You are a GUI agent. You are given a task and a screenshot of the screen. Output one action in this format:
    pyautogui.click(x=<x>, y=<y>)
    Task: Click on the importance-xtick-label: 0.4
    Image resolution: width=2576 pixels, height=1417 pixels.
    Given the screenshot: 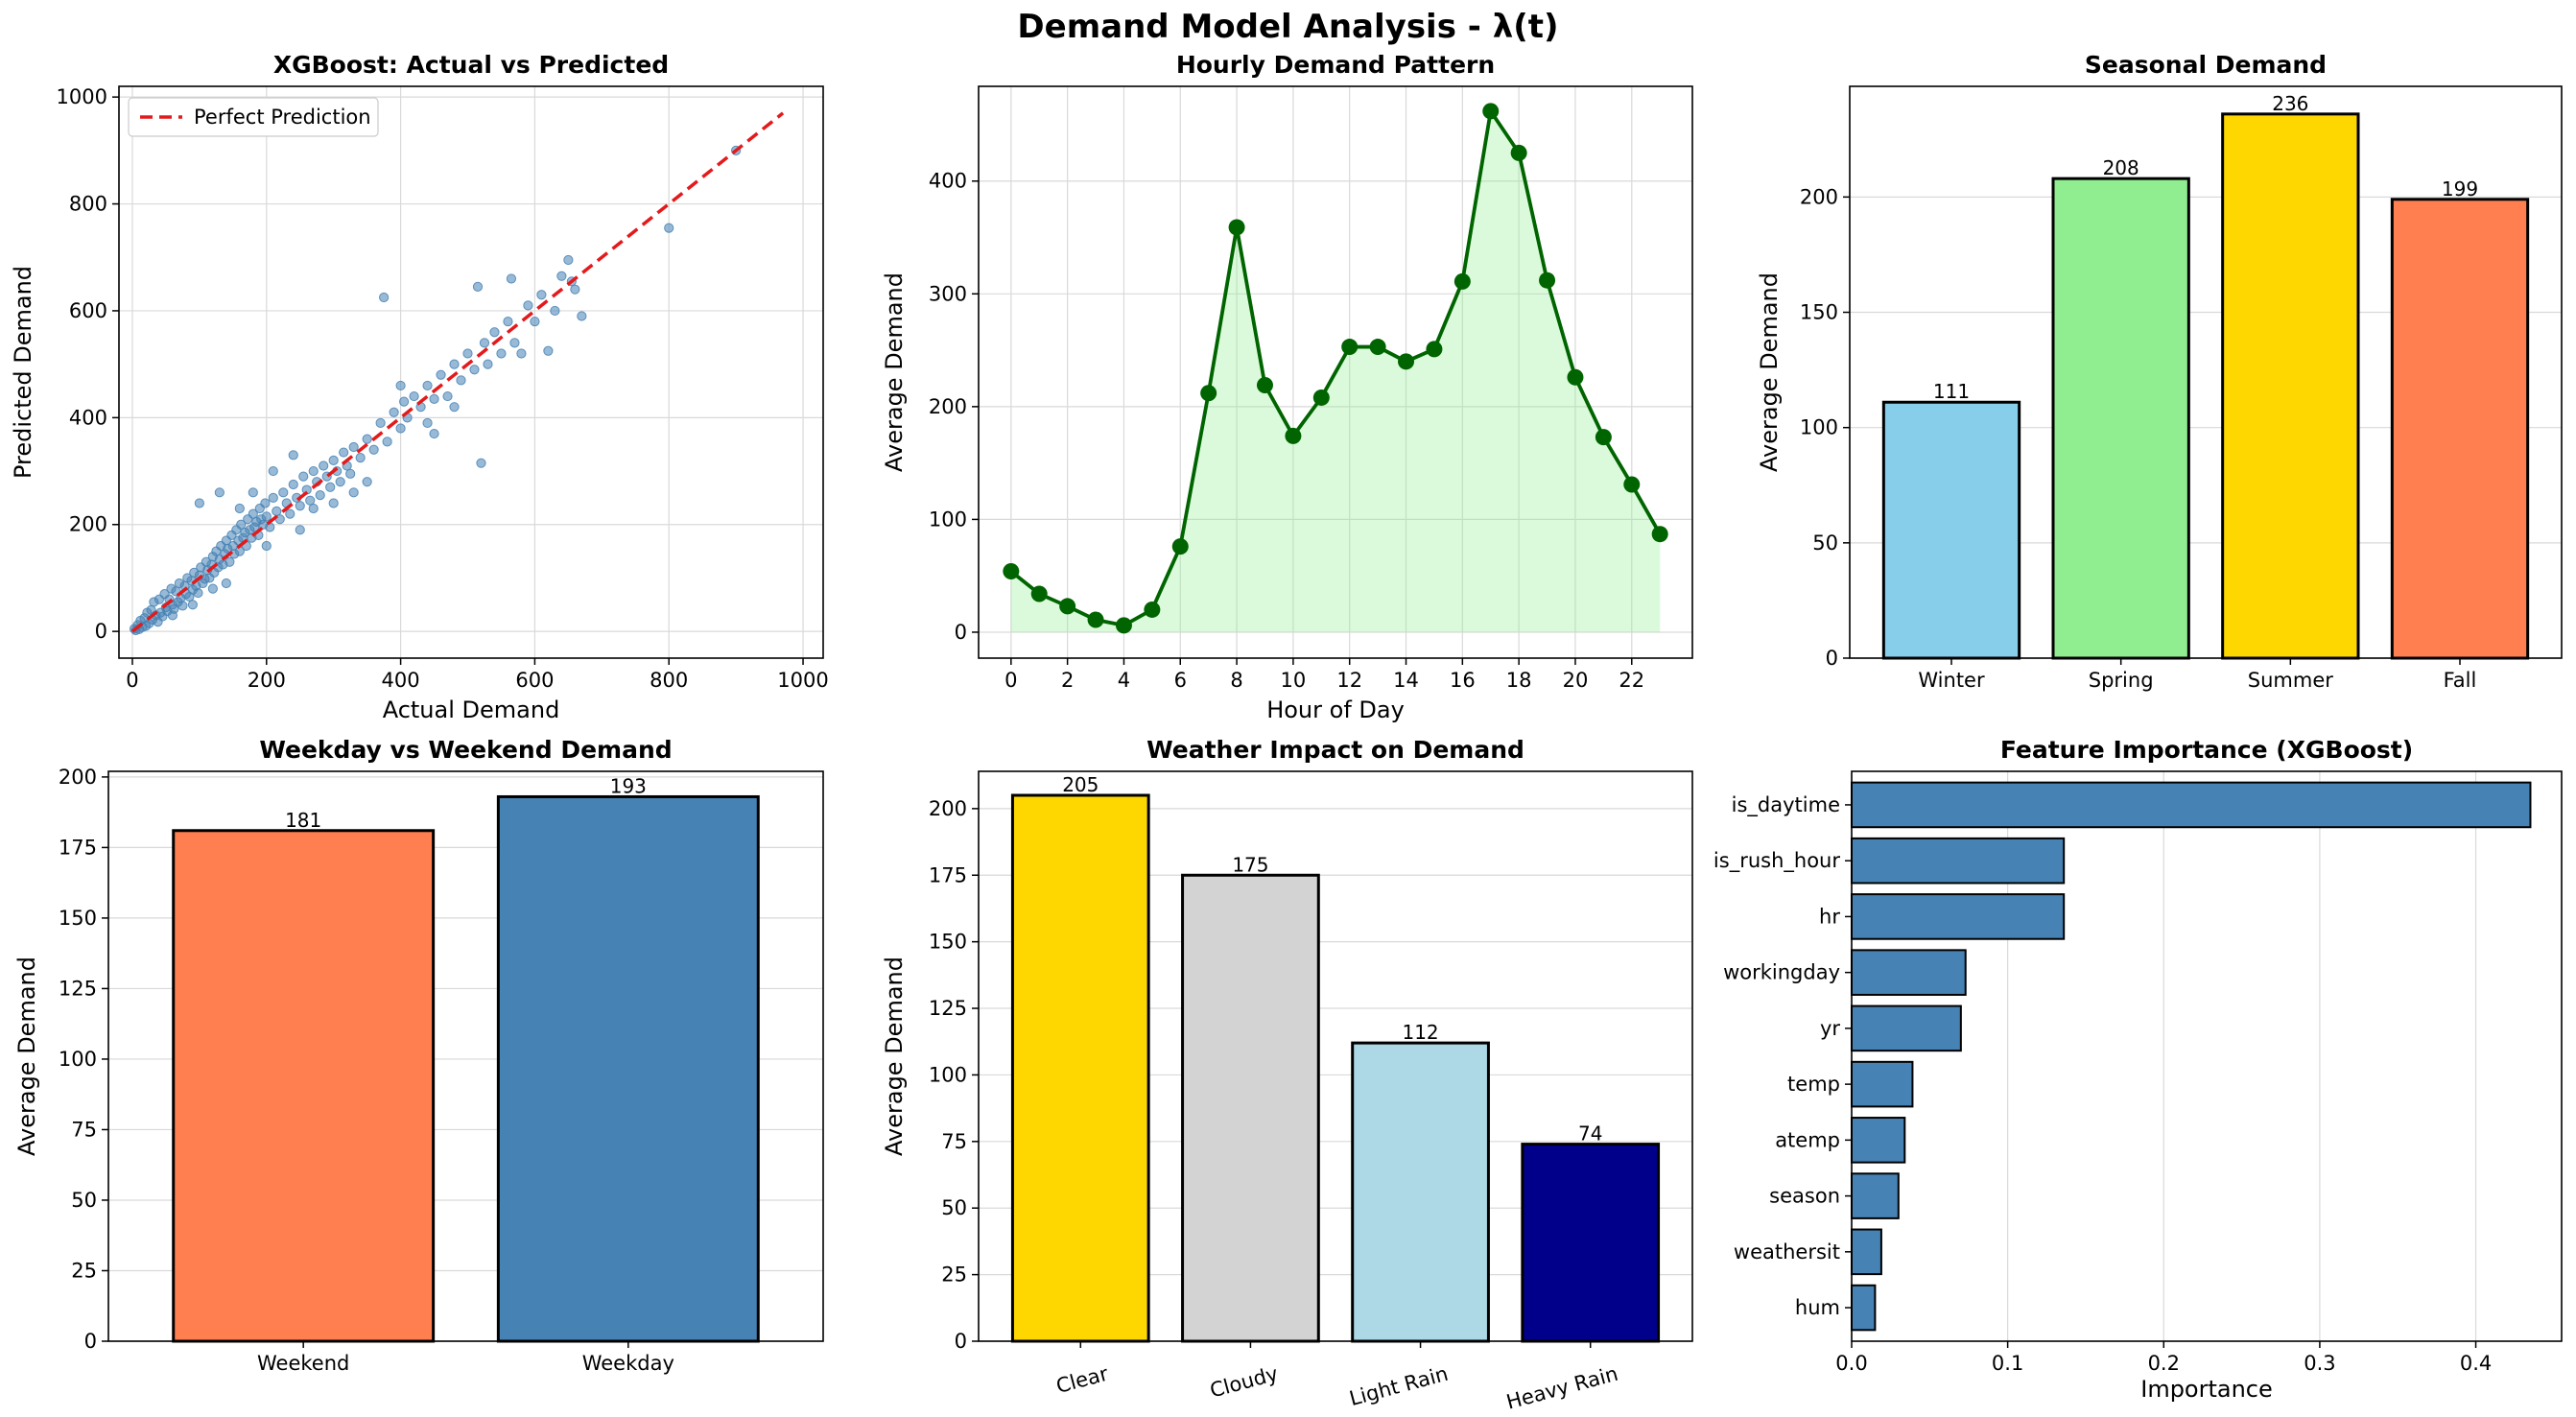 What is the action you would take?
    pyautogui.click(x=2476, y=1363)
    